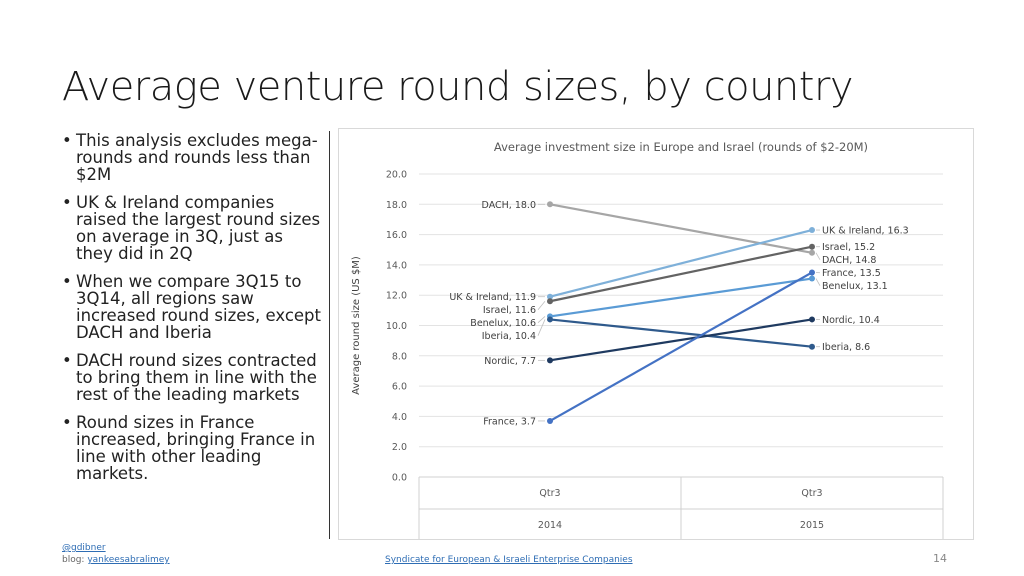 The height and width of the screenshot is (576, 1024). Describe the element at coordinates (940, 558) in the screenshot. I see `page-number: 14` at that location.